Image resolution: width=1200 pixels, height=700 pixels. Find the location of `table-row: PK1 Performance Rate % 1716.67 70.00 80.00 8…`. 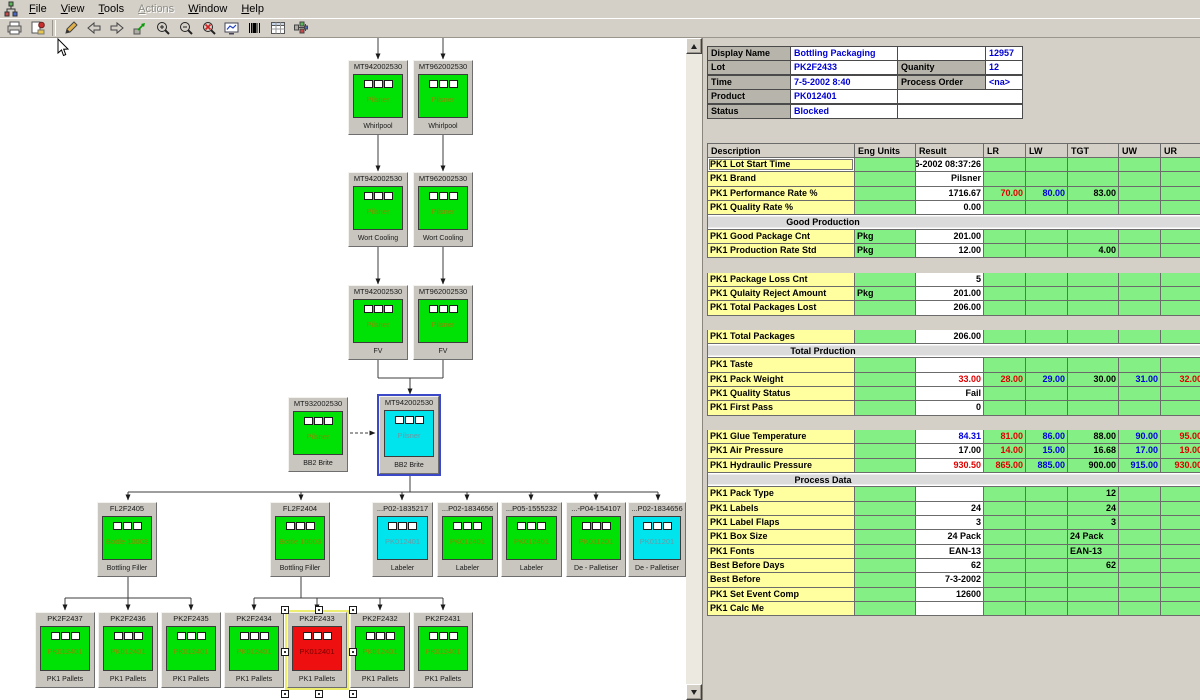

table-row: PK1 Performance Rate % 1716.67 70.00 80.00 8… is located at coordinates (953, 193).